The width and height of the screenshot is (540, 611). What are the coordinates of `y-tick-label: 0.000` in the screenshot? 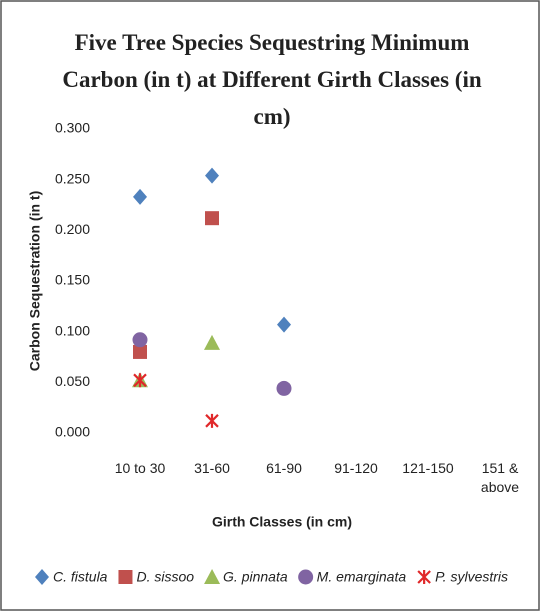 It's located at (72, 432).